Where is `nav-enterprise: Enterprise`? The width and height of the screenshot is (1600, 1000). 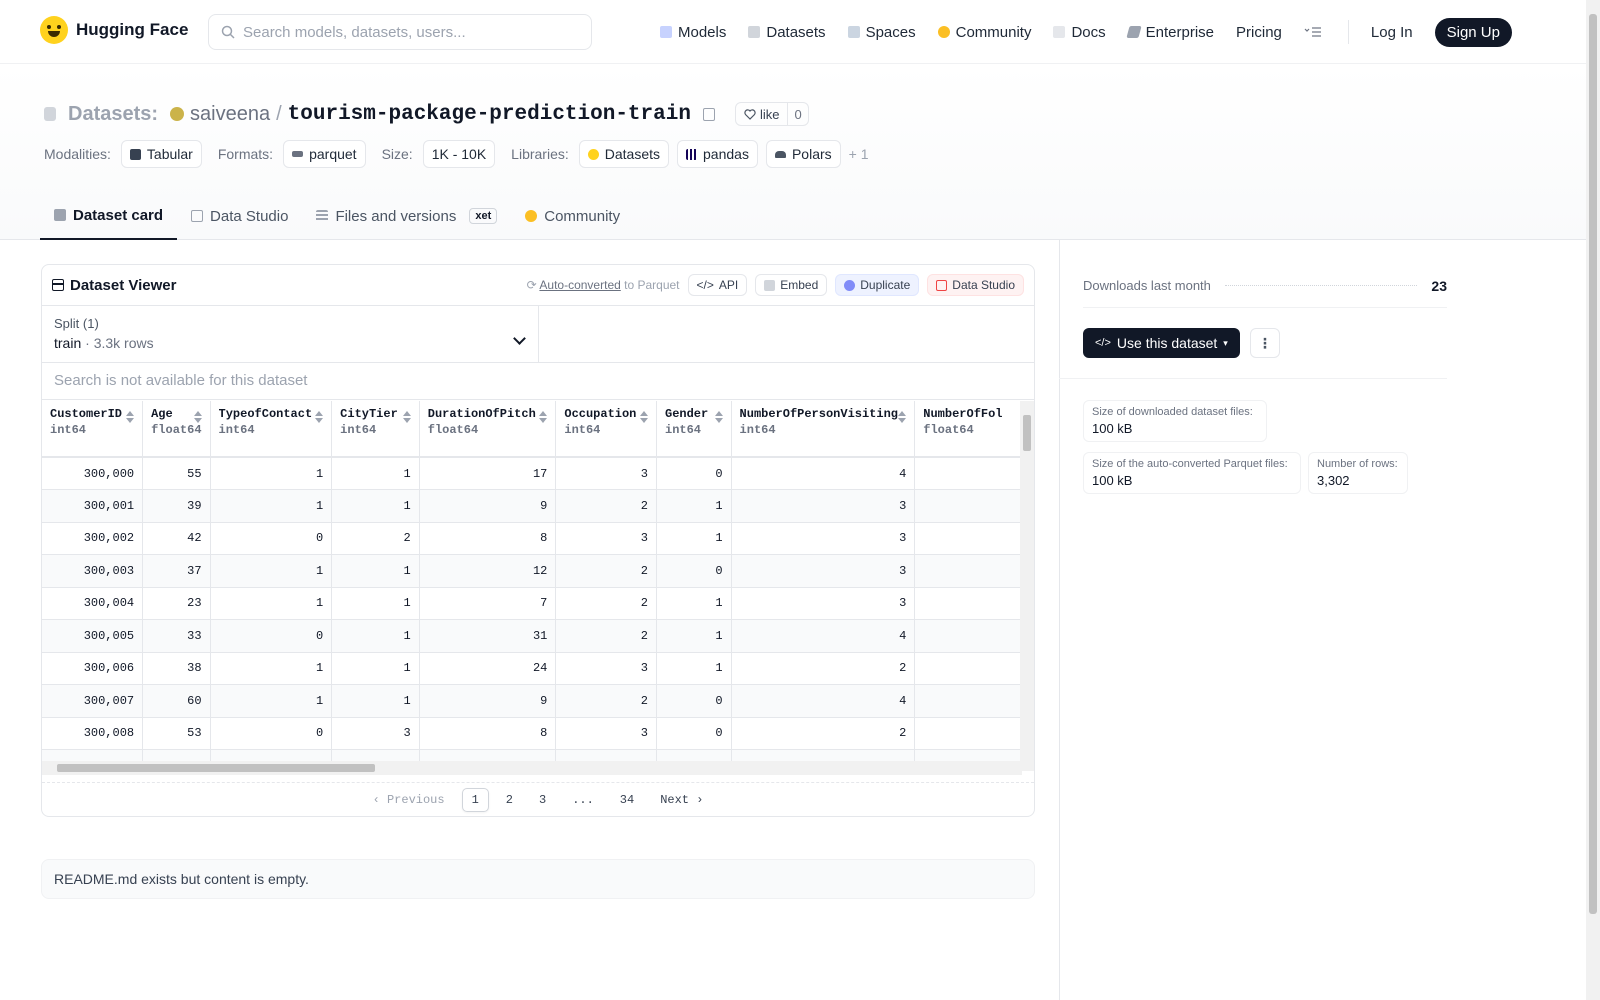
nav-enterprise: Enterprise is located at coordinates (1170, 32).